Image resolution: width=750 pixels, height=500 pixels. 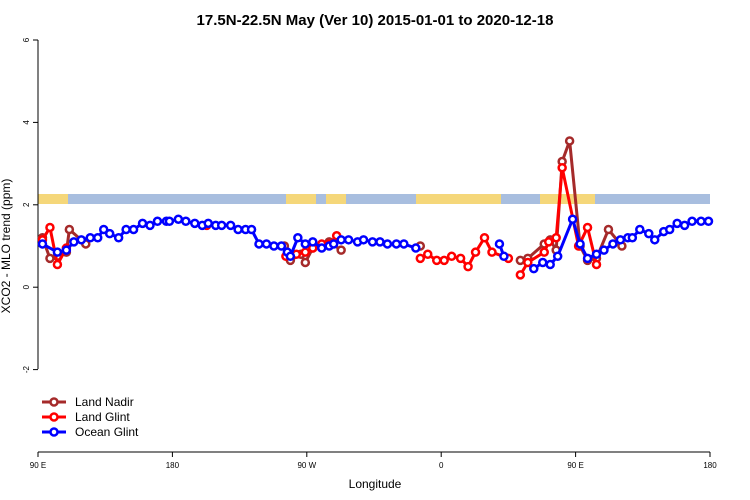 What do you see at coordinates (375, 484) in the screenshot?
I see `x-axis-label: Longitude` at bounding box center [375, 484].